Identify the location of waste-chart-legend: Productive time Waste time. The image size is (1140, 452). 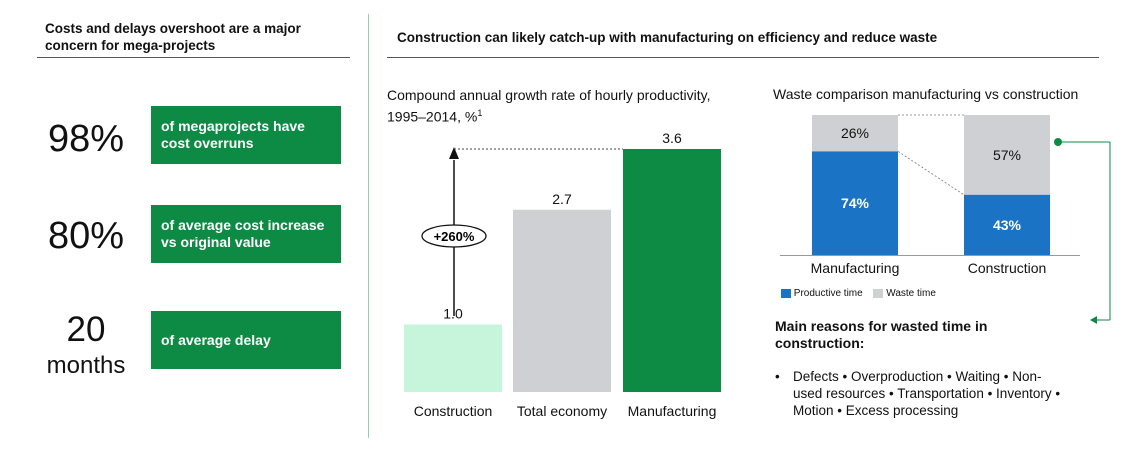
(858, 293).